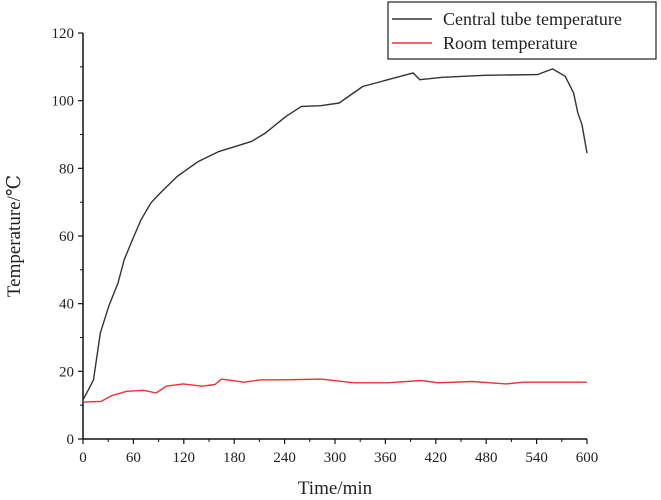  Describe the element at coordinates (284, 458) in the screenshot. I see `x-tick-label: 240` at that location.